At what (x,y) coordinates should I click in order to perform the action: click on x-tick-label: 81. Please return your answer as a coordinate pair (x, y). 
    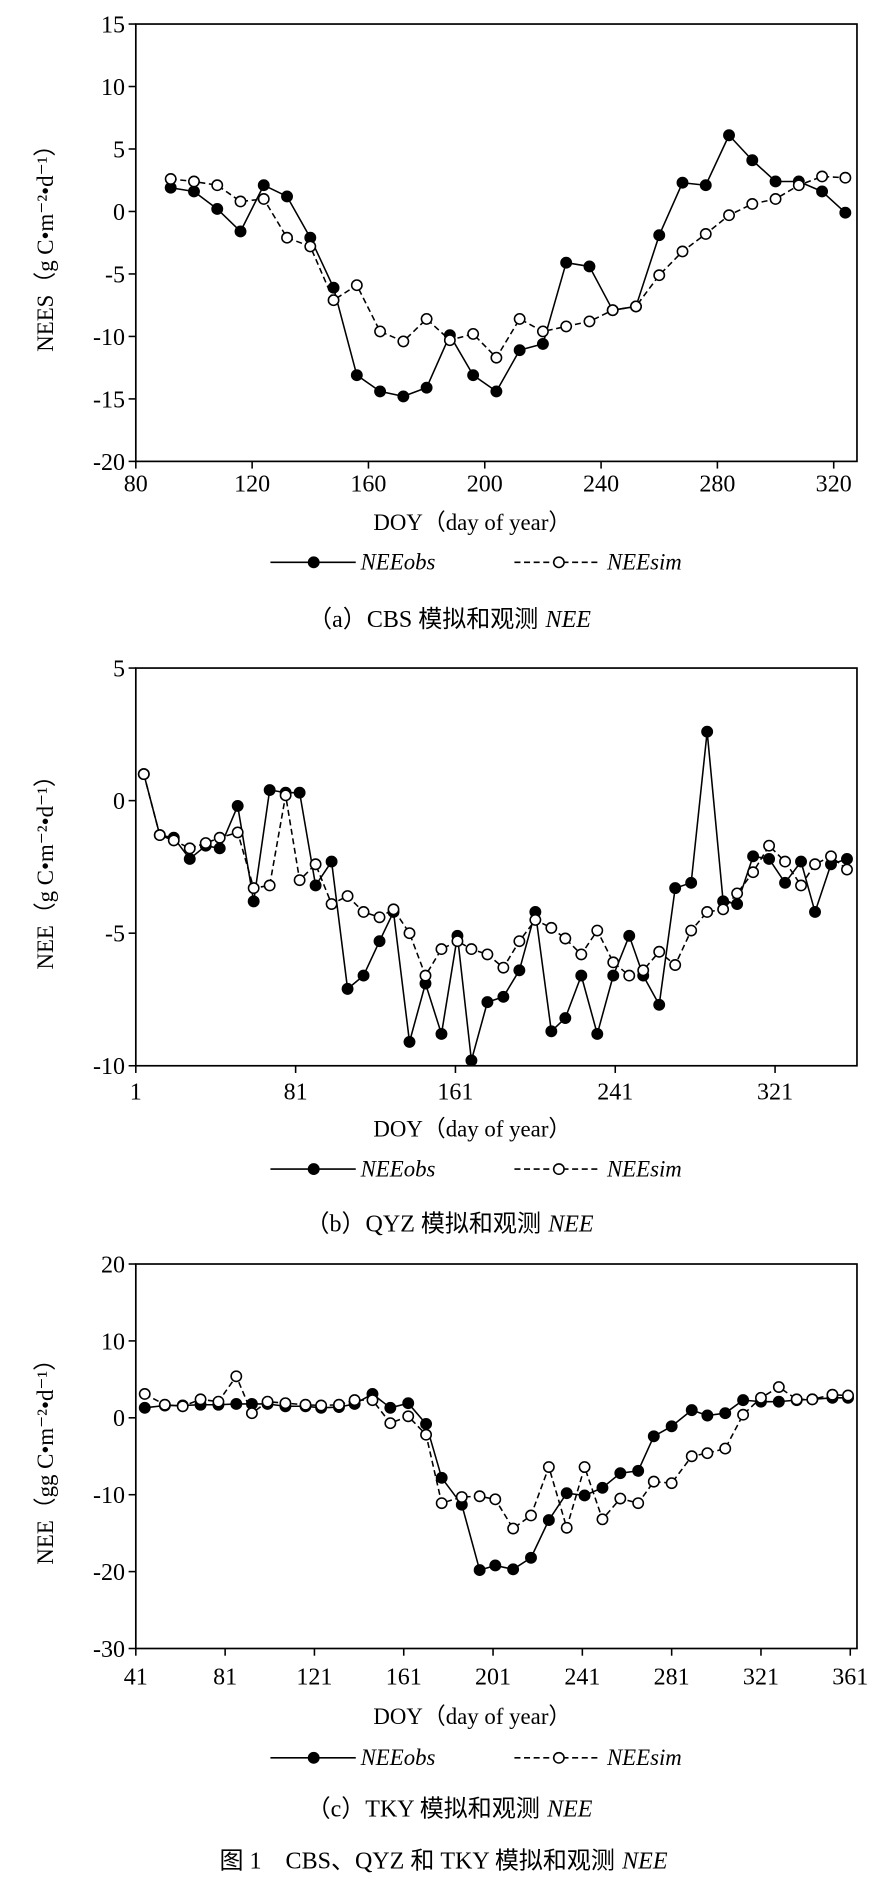
    Looking at the image, I should click on (296, 1092).